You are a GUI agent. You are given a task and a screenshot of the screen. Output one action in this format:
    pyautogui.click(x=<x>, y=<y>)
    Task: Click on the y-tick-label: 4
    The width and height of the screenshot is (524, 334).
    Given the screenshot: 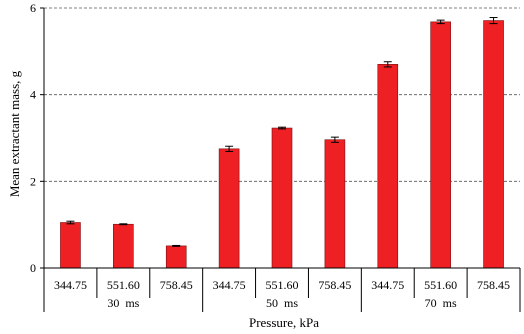 What is the action you would take?
    pyautogui.click(x=33, y=95)
    